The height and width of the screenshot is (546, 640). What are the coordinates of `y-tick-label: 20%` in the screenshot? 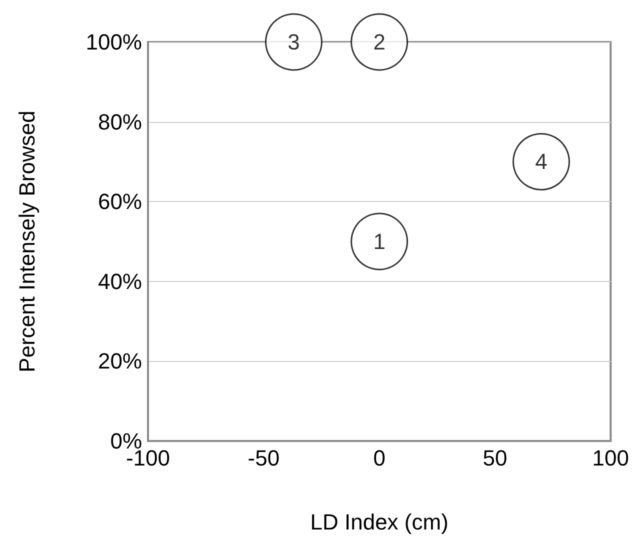 It's located at (120, 361).